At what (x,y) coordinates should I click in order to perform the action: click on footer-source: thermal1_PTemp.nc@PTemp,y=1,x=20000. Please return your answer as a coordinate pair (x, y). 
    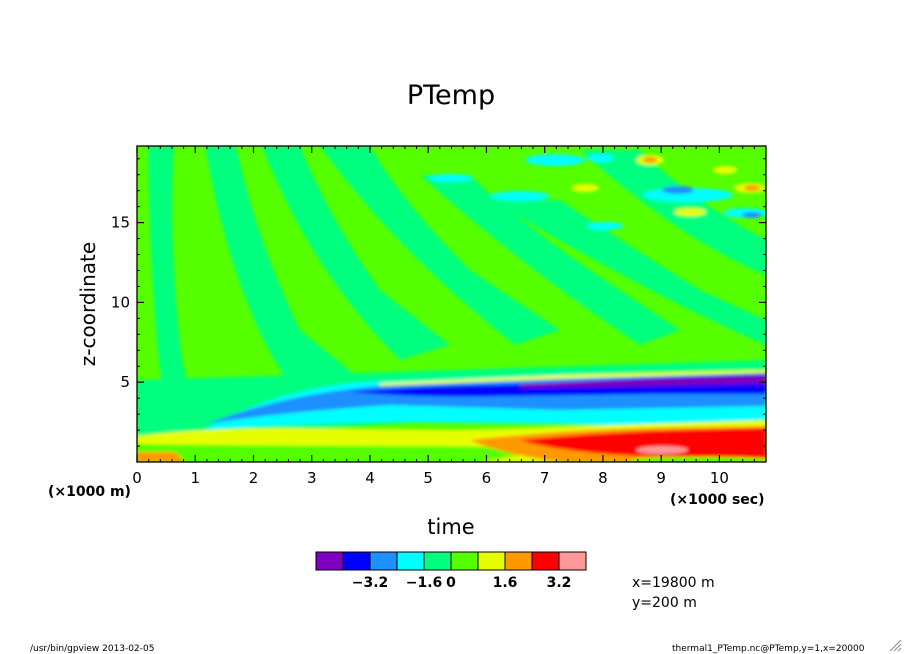
    Looking at the image, I should click on (768, 649).